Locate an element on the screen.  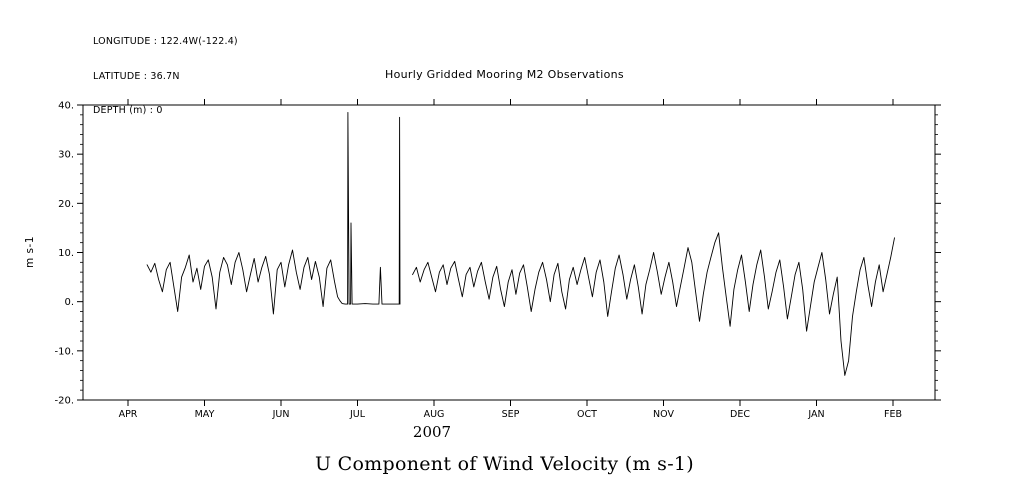
x-axis-year-label: 2007 is located at coordinates (432, 432).